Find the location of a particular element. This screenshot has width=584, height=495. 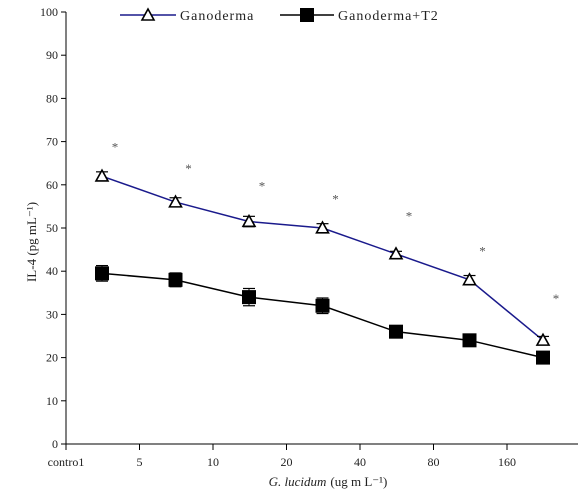

x-axis-ticks: contro1 5 10 20 40 80 160 is located at coordinates (282, 456).